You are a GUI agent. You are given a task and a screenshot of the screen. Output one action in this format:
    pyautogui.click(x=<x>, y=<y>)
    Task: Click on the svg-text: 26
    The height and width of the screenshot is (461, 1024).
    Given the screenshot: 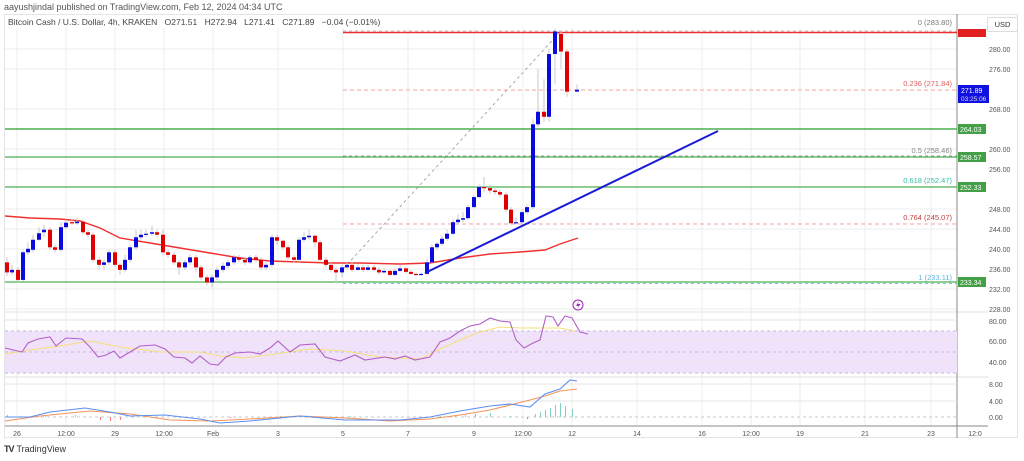 What is the action you would take?
    pyautogui.click(x=17, y=434)
    